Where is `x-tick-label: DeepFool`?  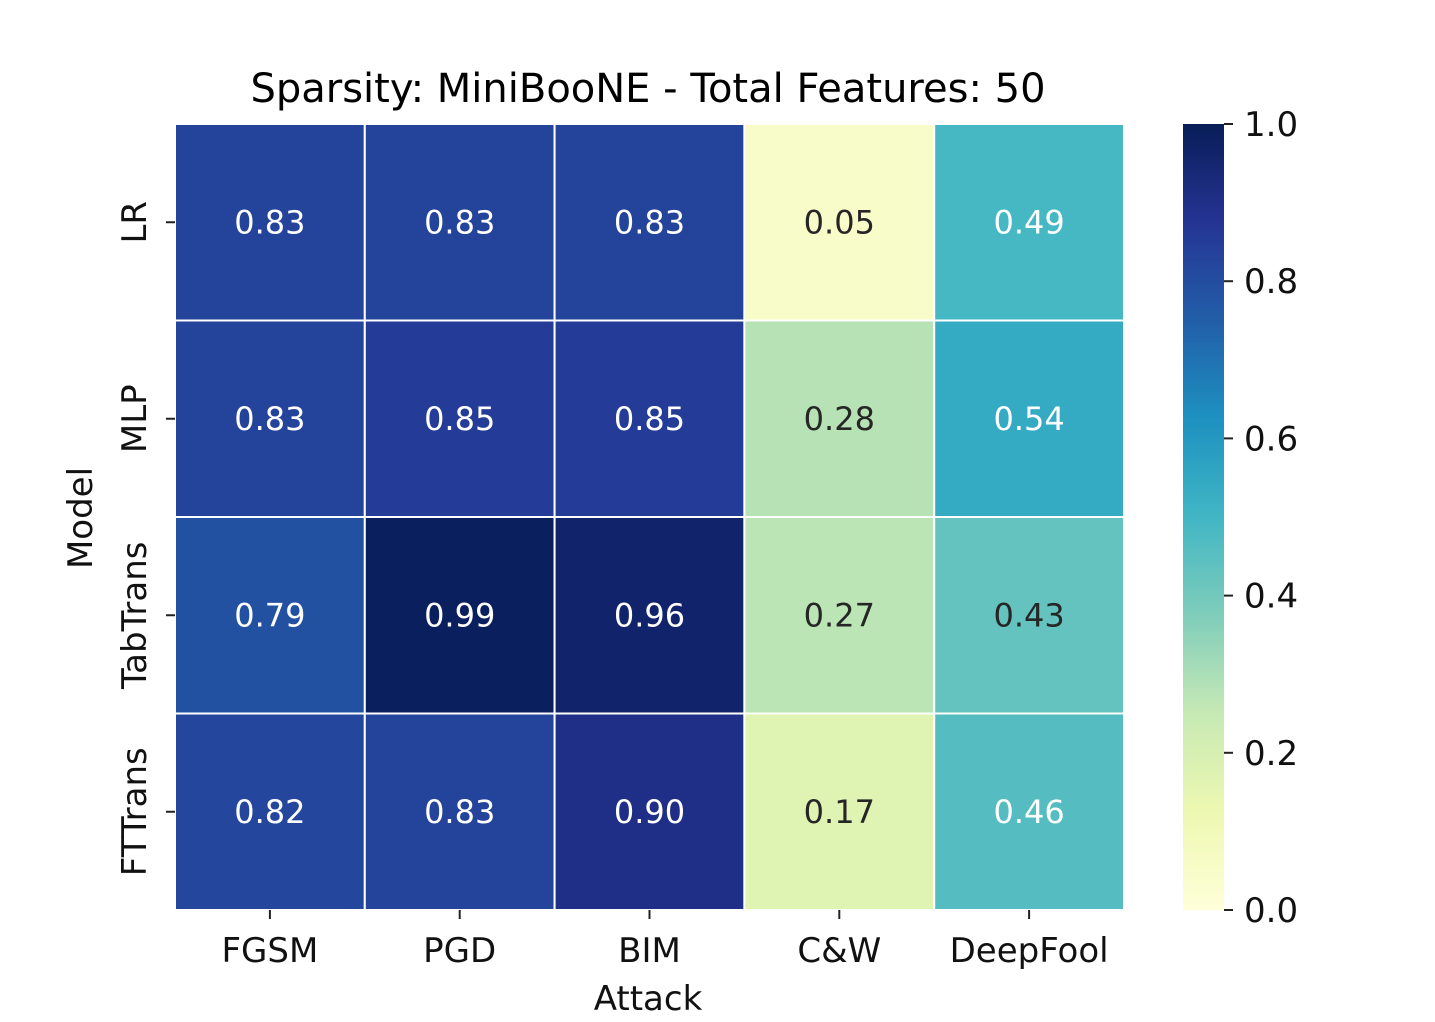 x-tick-label: DeepFool is located at coordinates (1029, 951).